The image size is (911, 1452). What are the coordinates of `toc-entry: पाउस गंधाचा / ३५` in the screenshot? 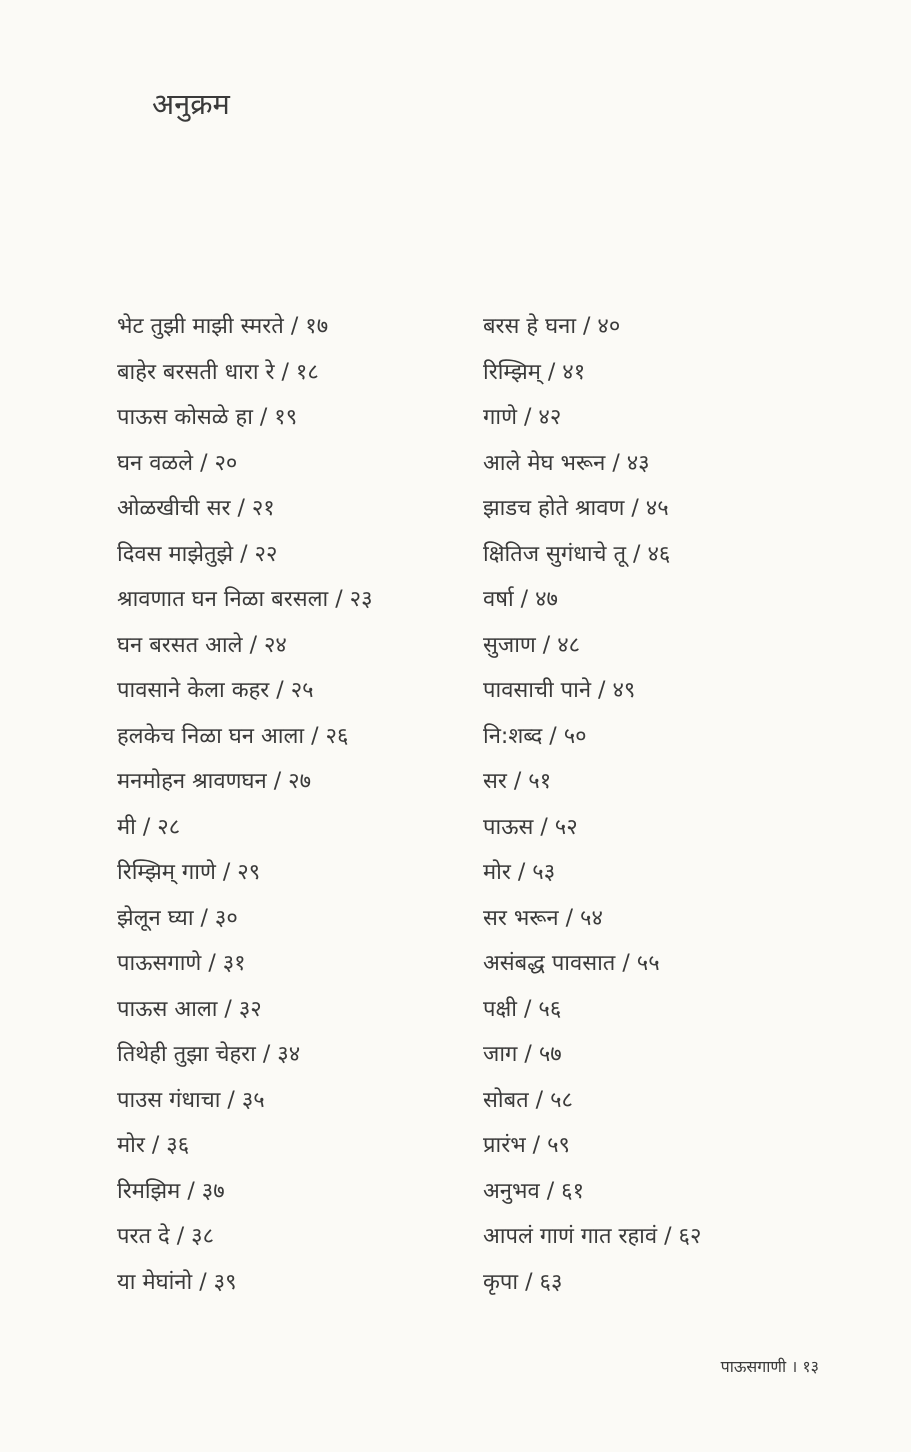 It's located at (245, 1107).